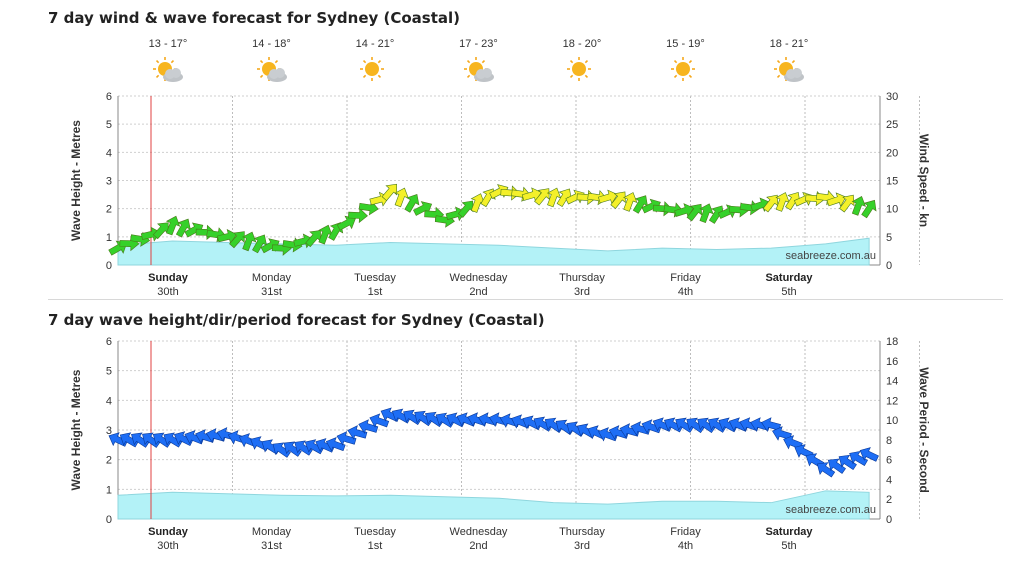  I want to click on day-weather-wednesday: 17 - 23°, so click(479, 61).